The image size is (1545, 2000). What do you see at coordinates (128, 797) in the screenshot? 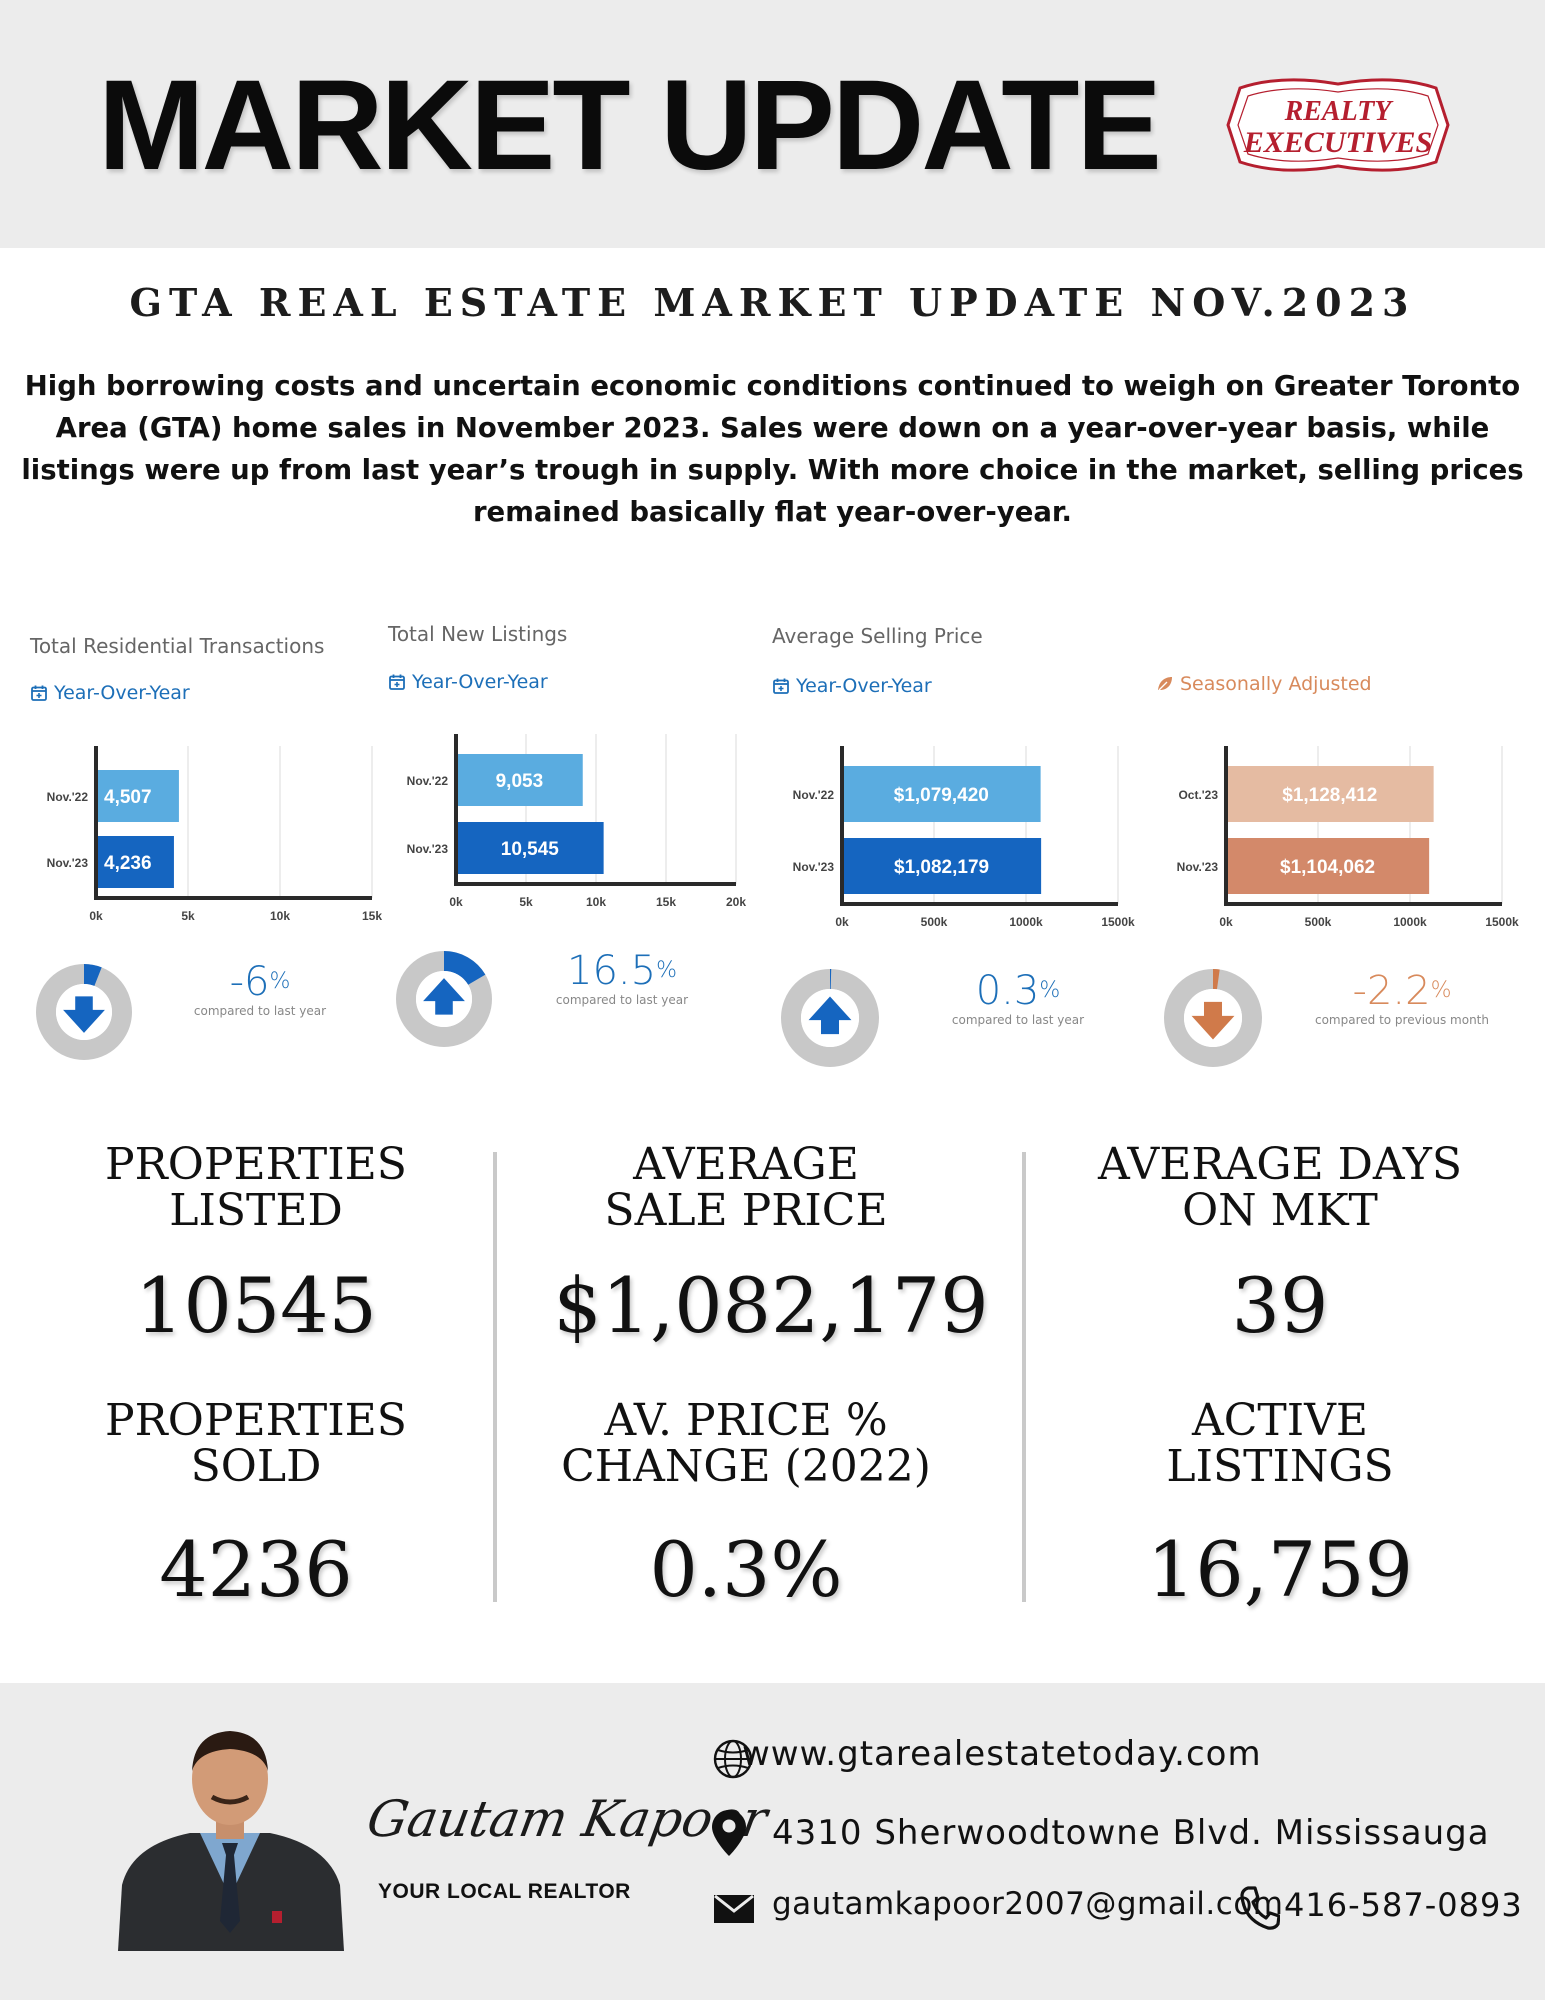
I see `data-label: 4,507` at bounding box center [128, 797].